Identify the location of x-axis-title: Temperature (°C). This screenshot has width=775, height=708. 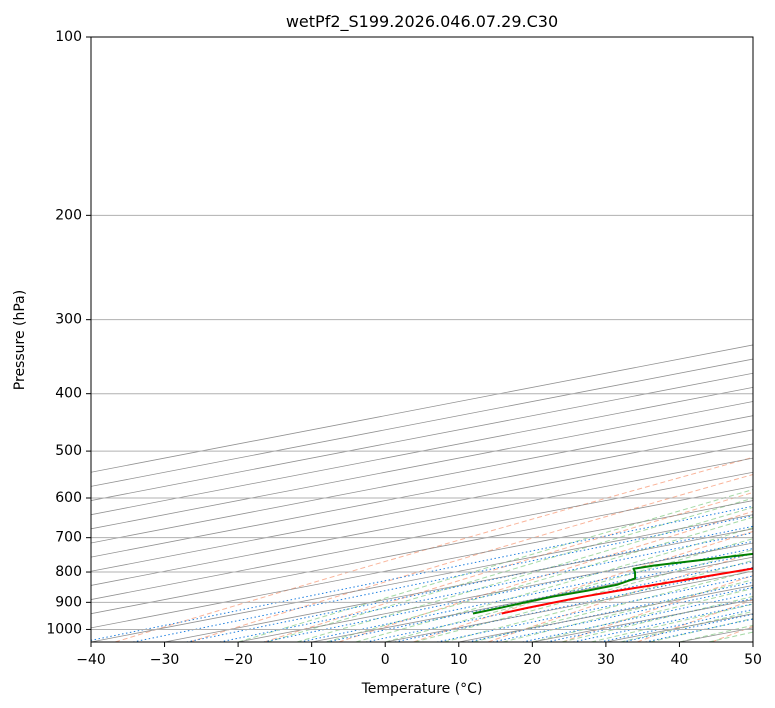
(422, 689).